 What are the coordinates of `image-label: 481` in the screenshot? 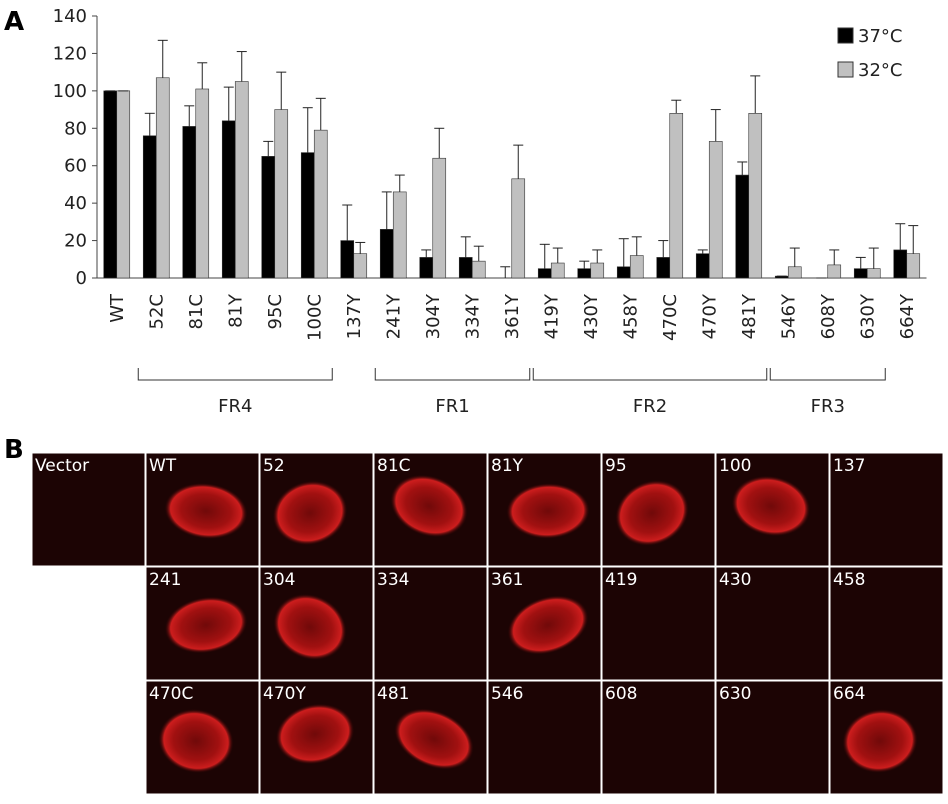 It's located at (393, 694).